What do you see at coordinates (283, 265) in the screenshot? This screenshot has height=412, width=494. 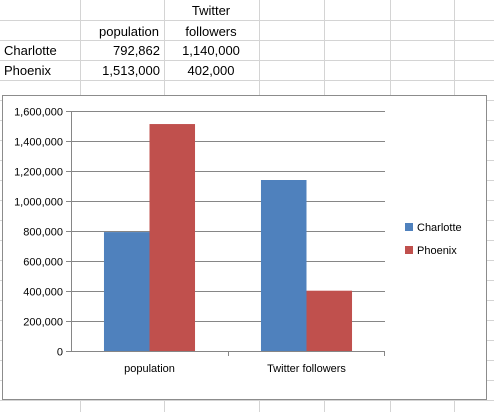 I see `bar-charlotte-twitter-followers` at bounding box center [283, 265].